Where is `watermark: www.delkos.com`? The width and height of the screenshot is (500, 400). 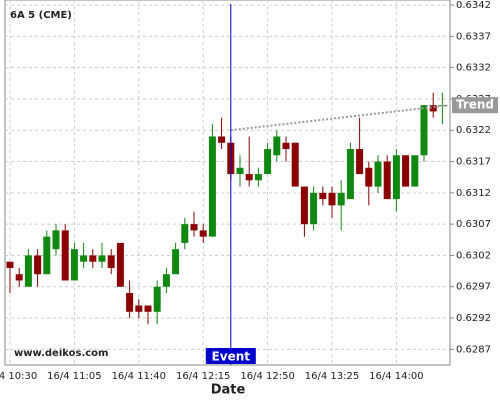
watermark: www.delkos.com is located at coordinates (61, 353).